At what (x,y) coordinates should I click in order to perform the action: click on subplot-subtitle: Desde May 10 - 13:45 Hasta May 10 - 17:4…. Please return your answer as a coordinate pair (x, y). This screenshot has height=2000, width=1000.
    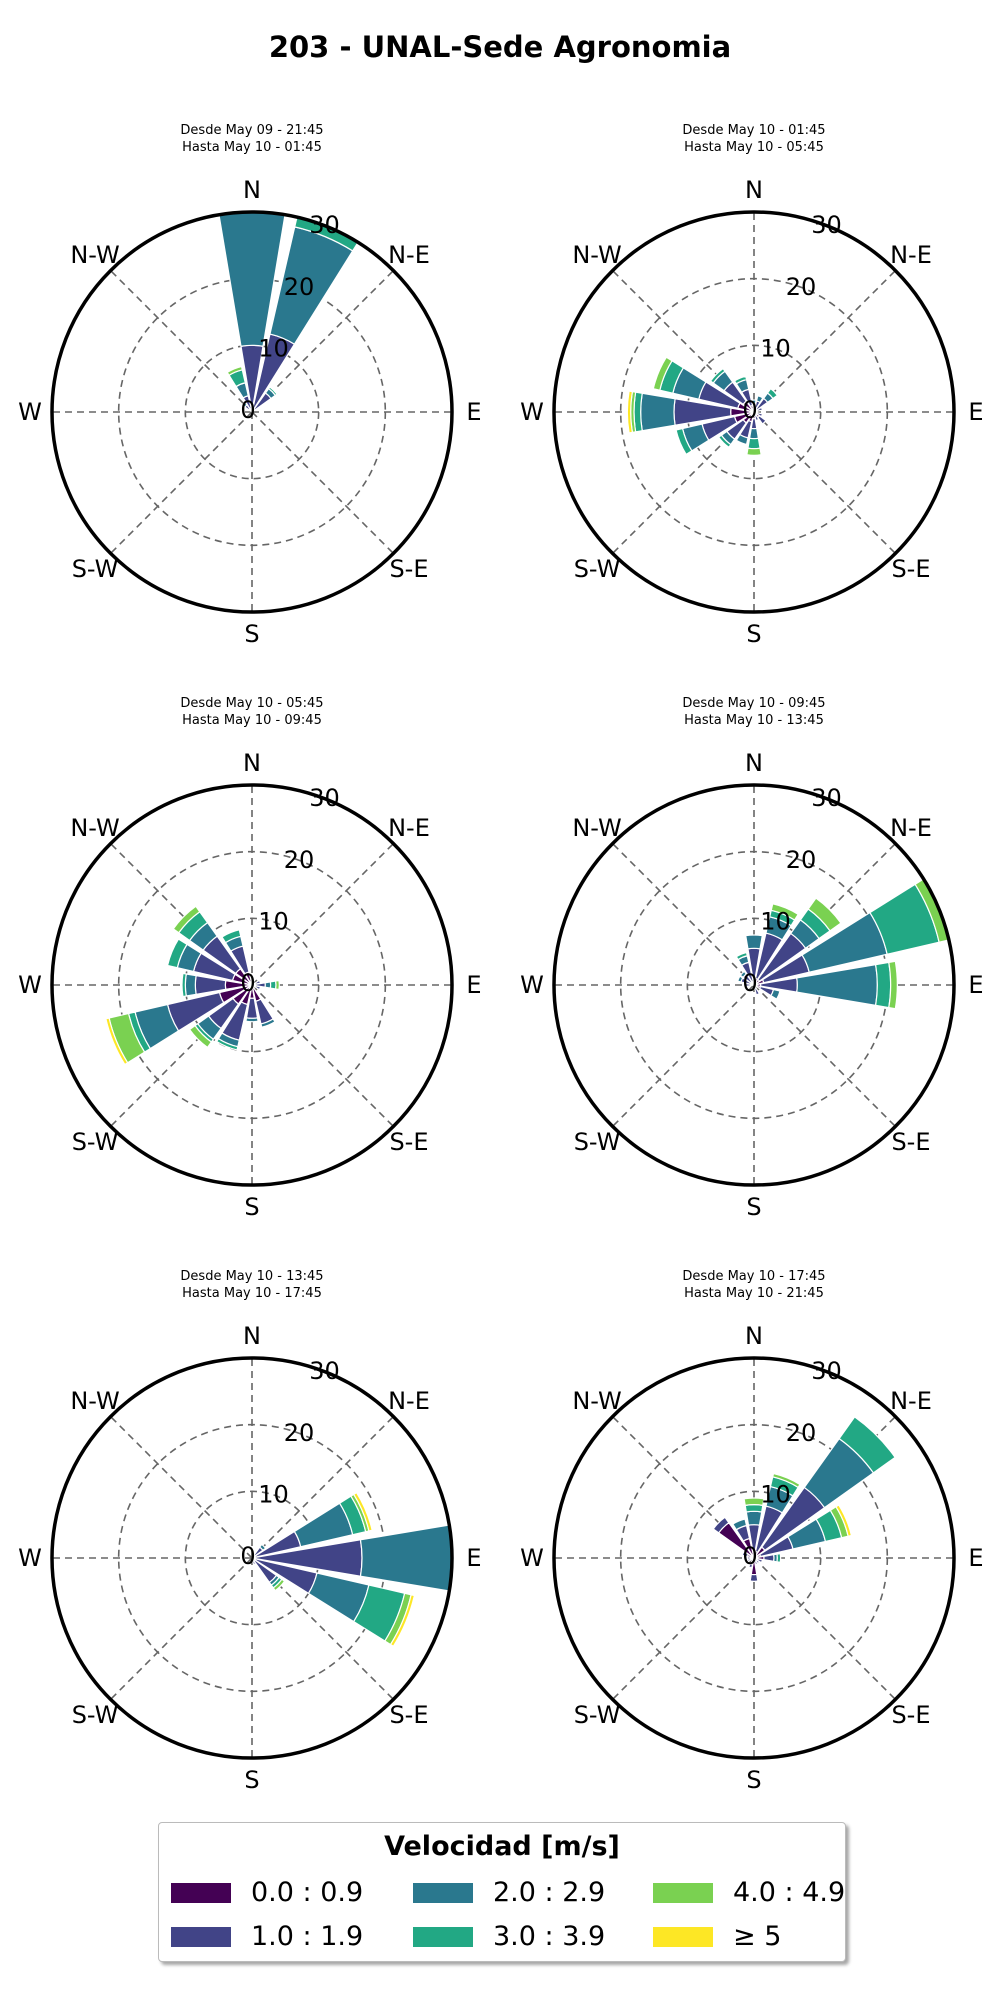
    Looking at the image, I should click on (252, 1285).